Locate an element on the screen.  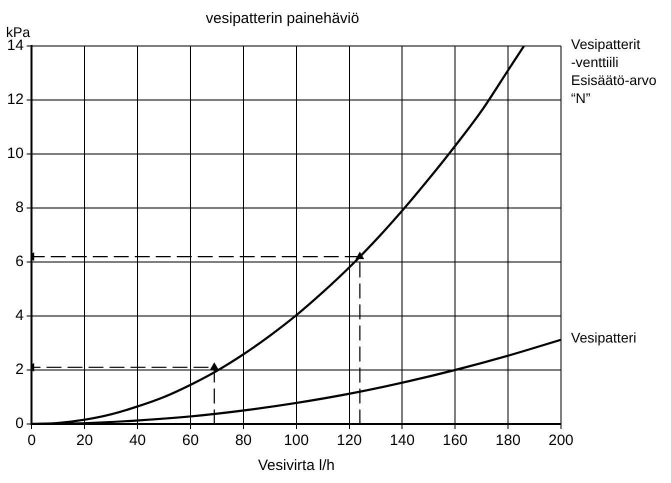
x-tick-label: 180 is located at coordinates (508, 441).